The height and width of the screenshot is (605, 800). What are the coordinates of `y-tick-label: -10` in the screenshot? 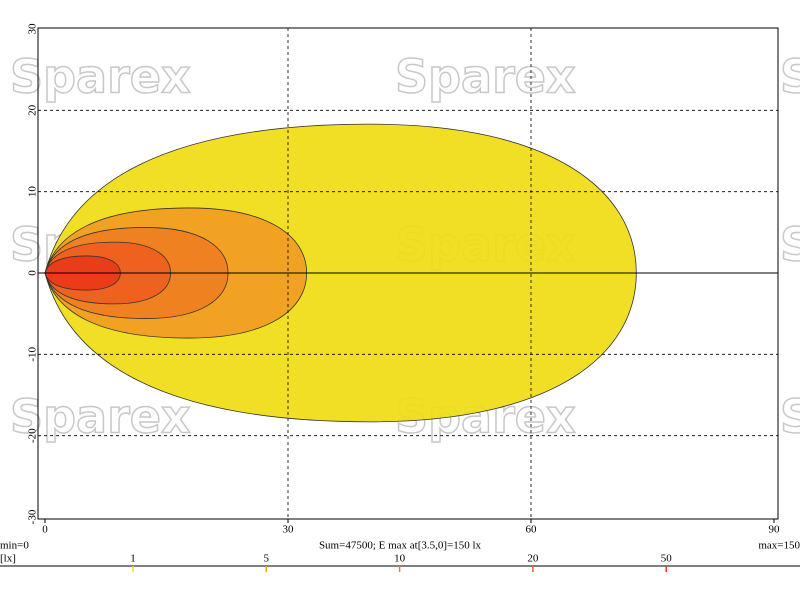 It's located at (33, 354).